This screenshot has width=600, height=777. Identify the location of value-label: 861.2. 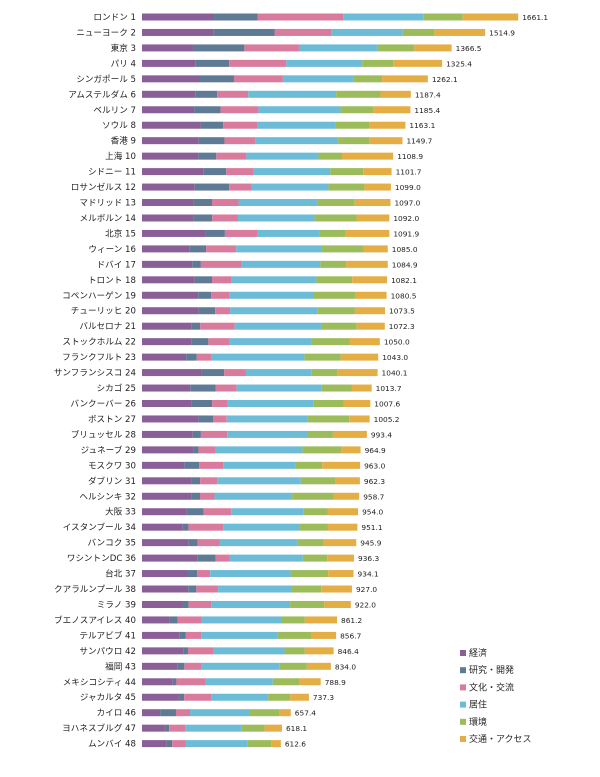
(351, 620).